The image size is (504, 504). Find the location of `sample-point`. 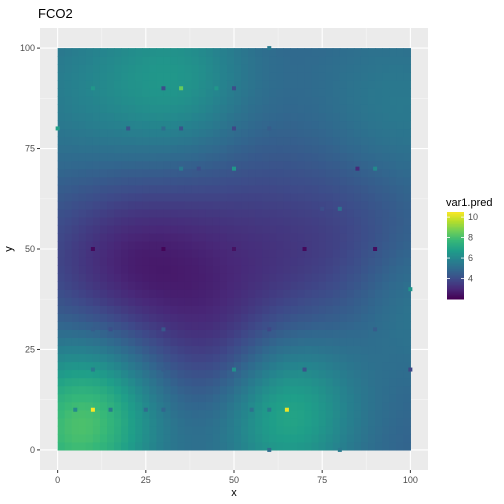

sample-point is located at coordinates (375, 249).